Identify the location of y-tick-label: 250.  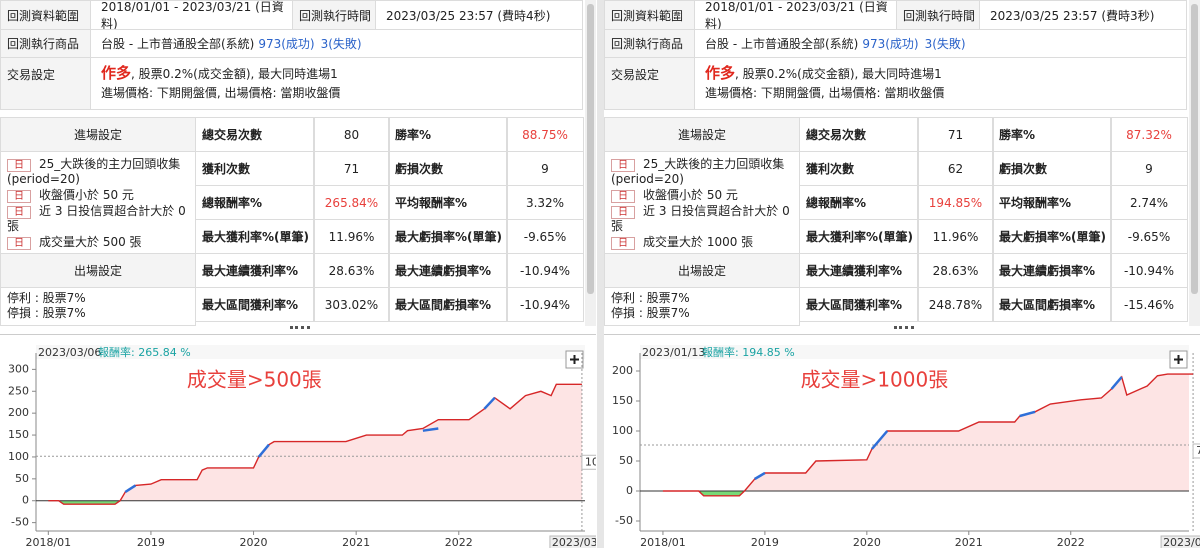
(18, 390).